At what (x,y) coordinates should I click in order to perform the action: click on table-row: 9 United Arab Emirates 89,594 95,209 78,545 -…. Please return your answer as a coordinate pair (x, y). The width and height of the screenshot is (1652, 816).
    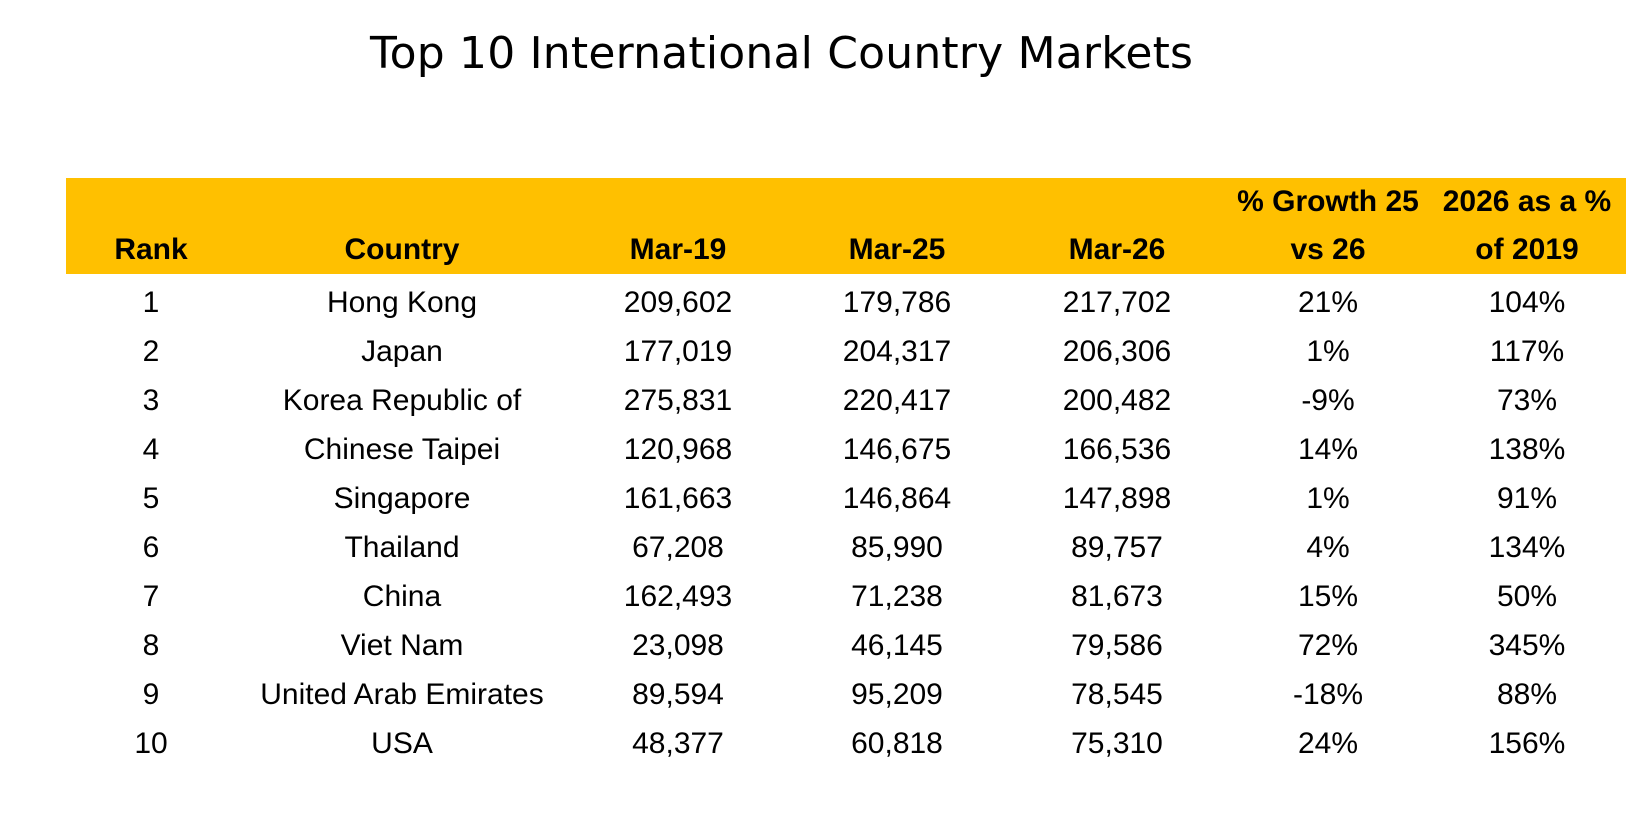
    Looking at the image, I should click on (846, 694).